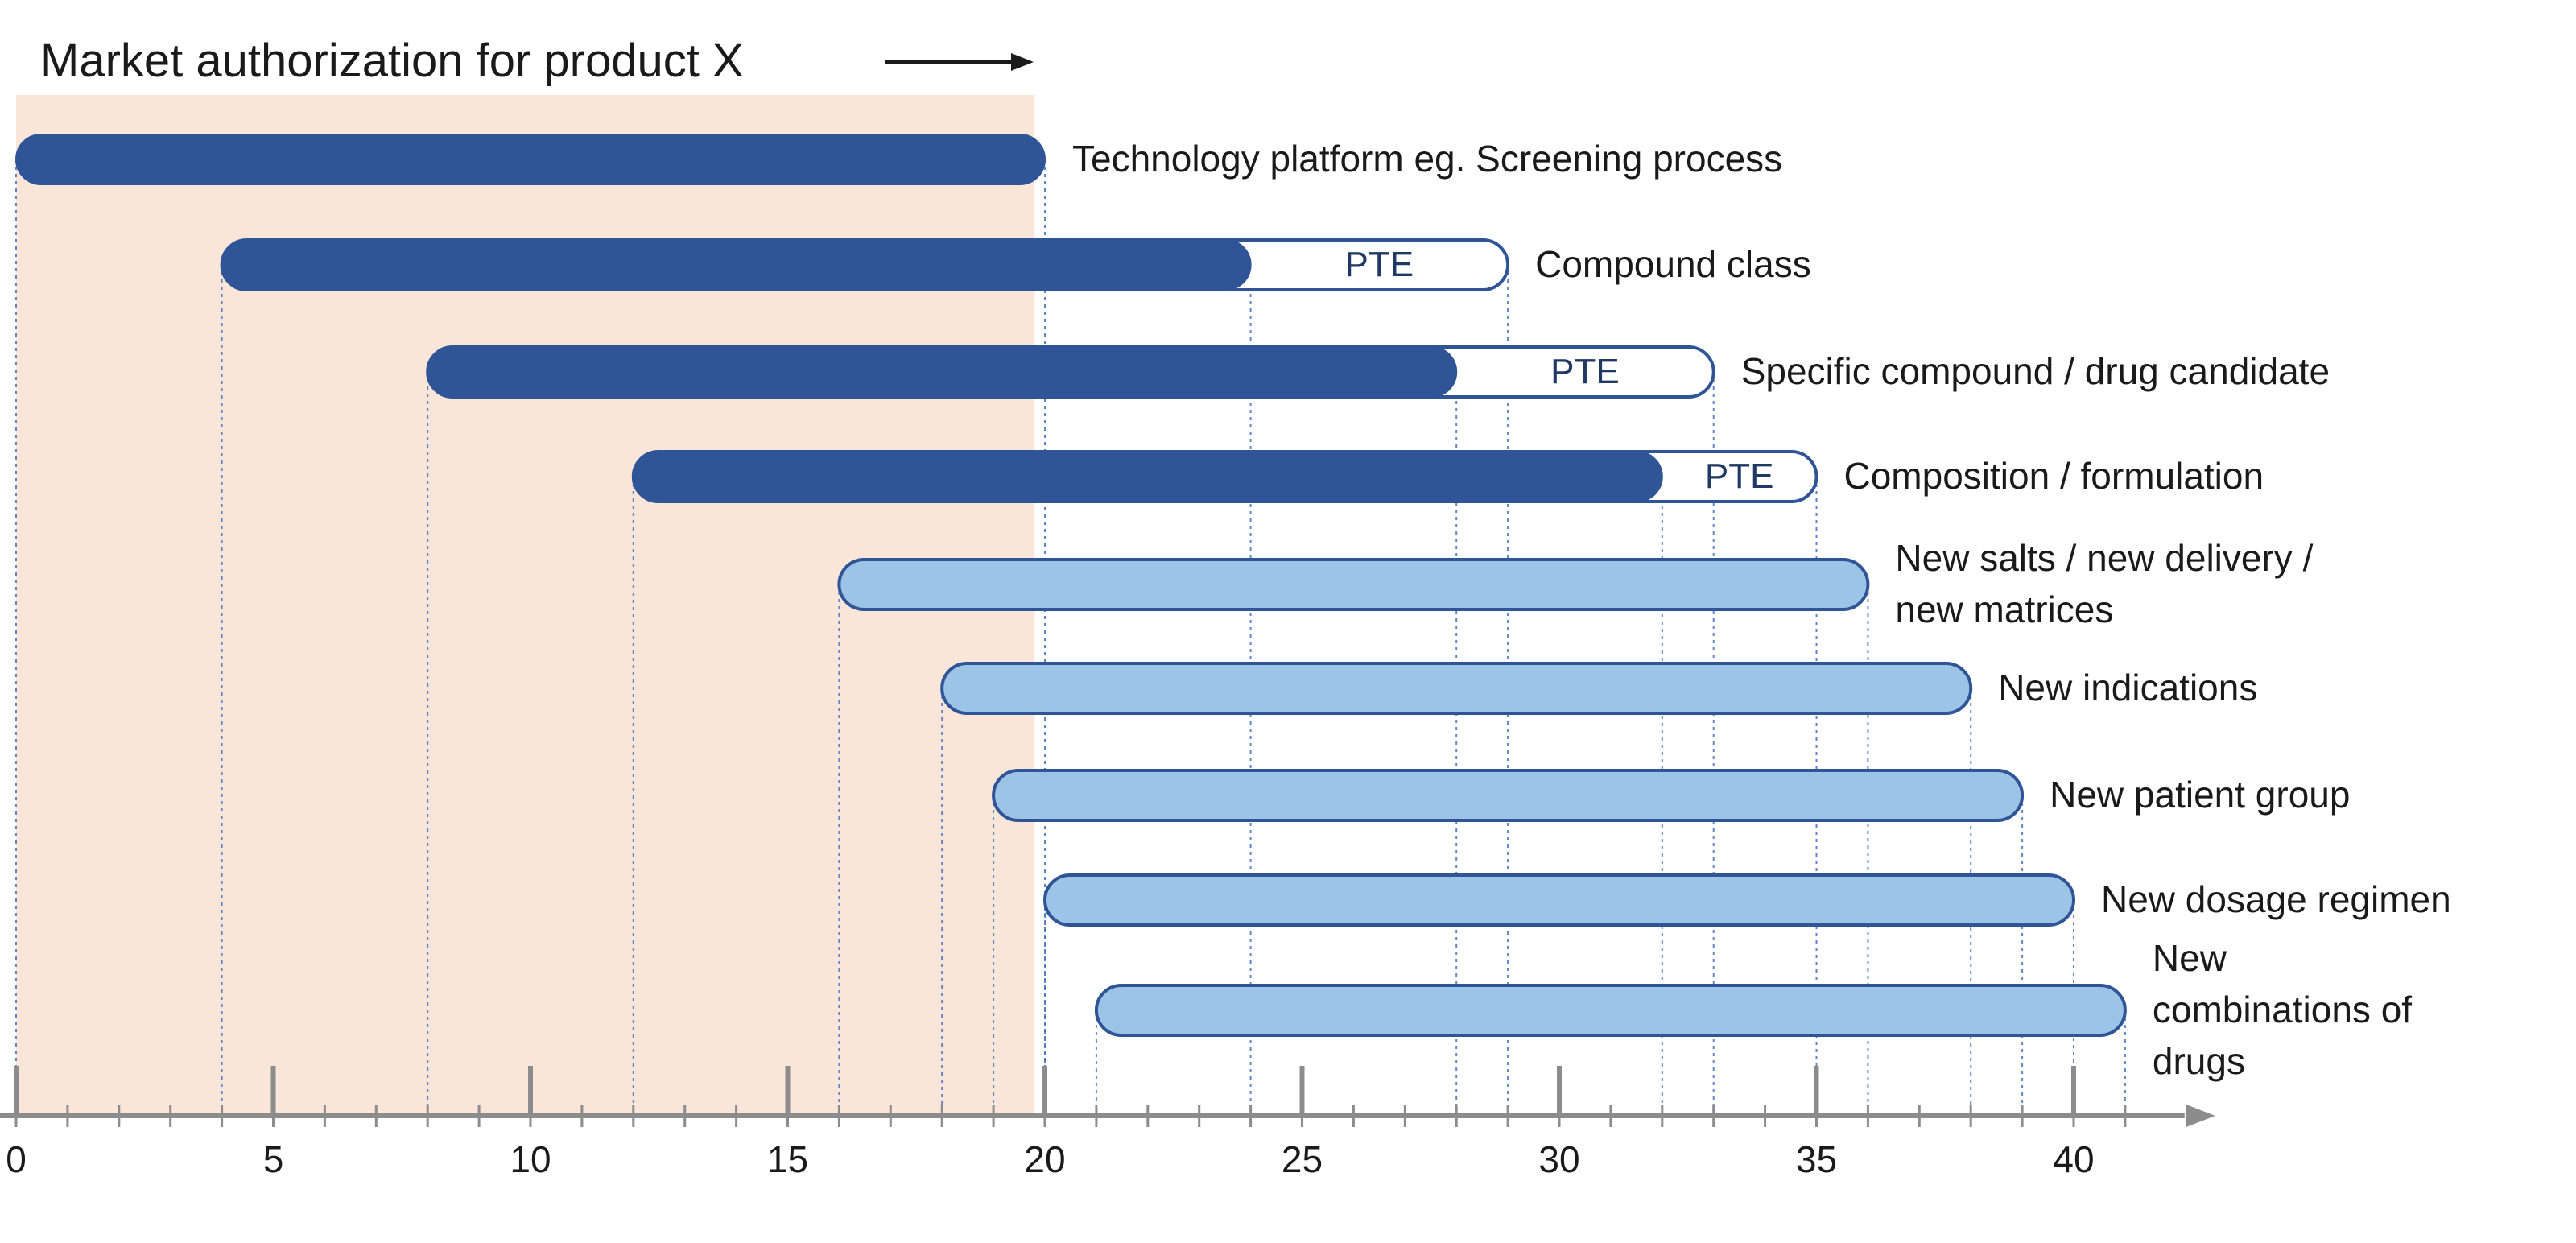 This screenshot has height=1243, width=2576. Describe the element at coordinates (2073, 1159) in the screenshot. I see `x-tick-label: 40` at that location.